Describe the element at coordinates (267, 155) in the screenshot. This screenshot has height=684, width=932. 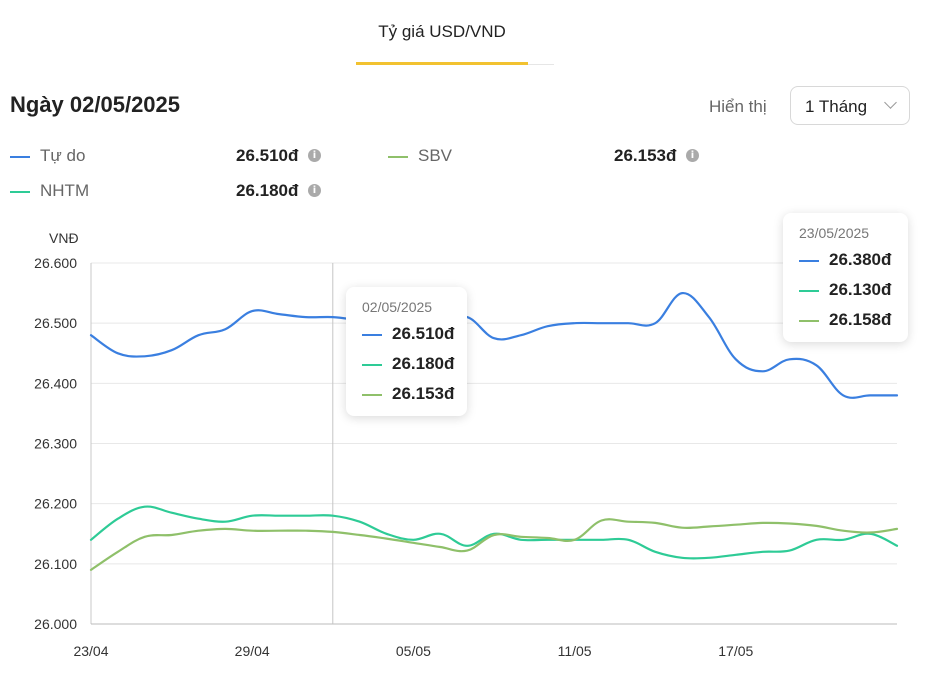
I see `legend-value: 26.510đ` at that location.